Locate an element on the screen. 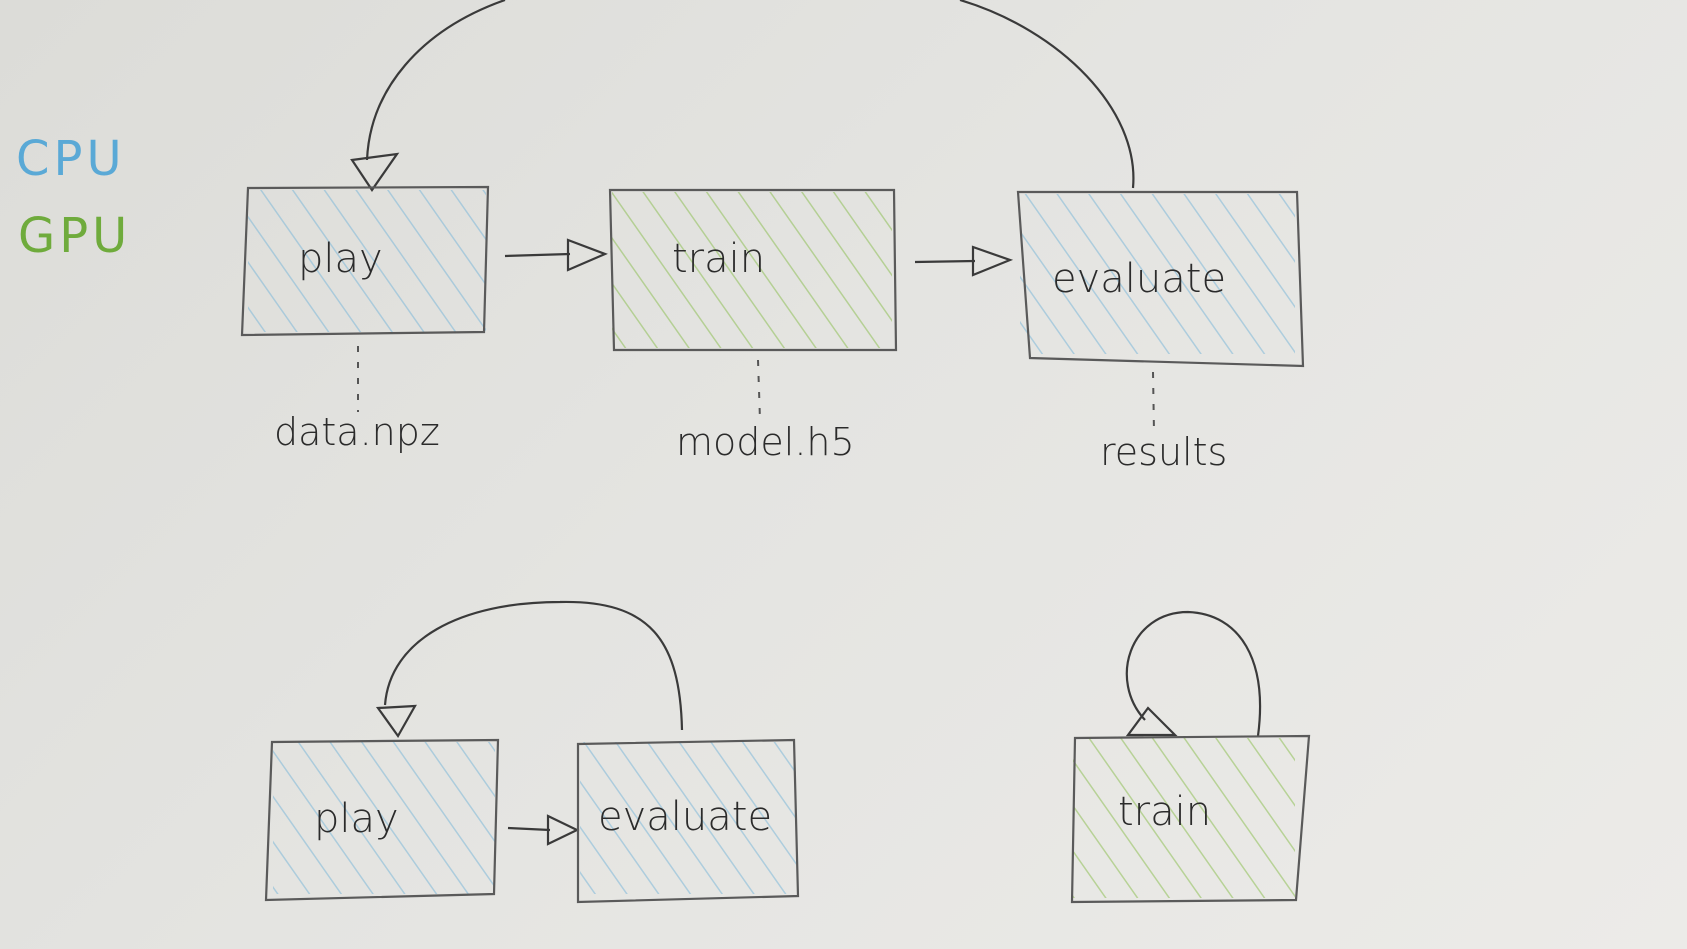  output-results: results is located at coordinates (1163, 452).